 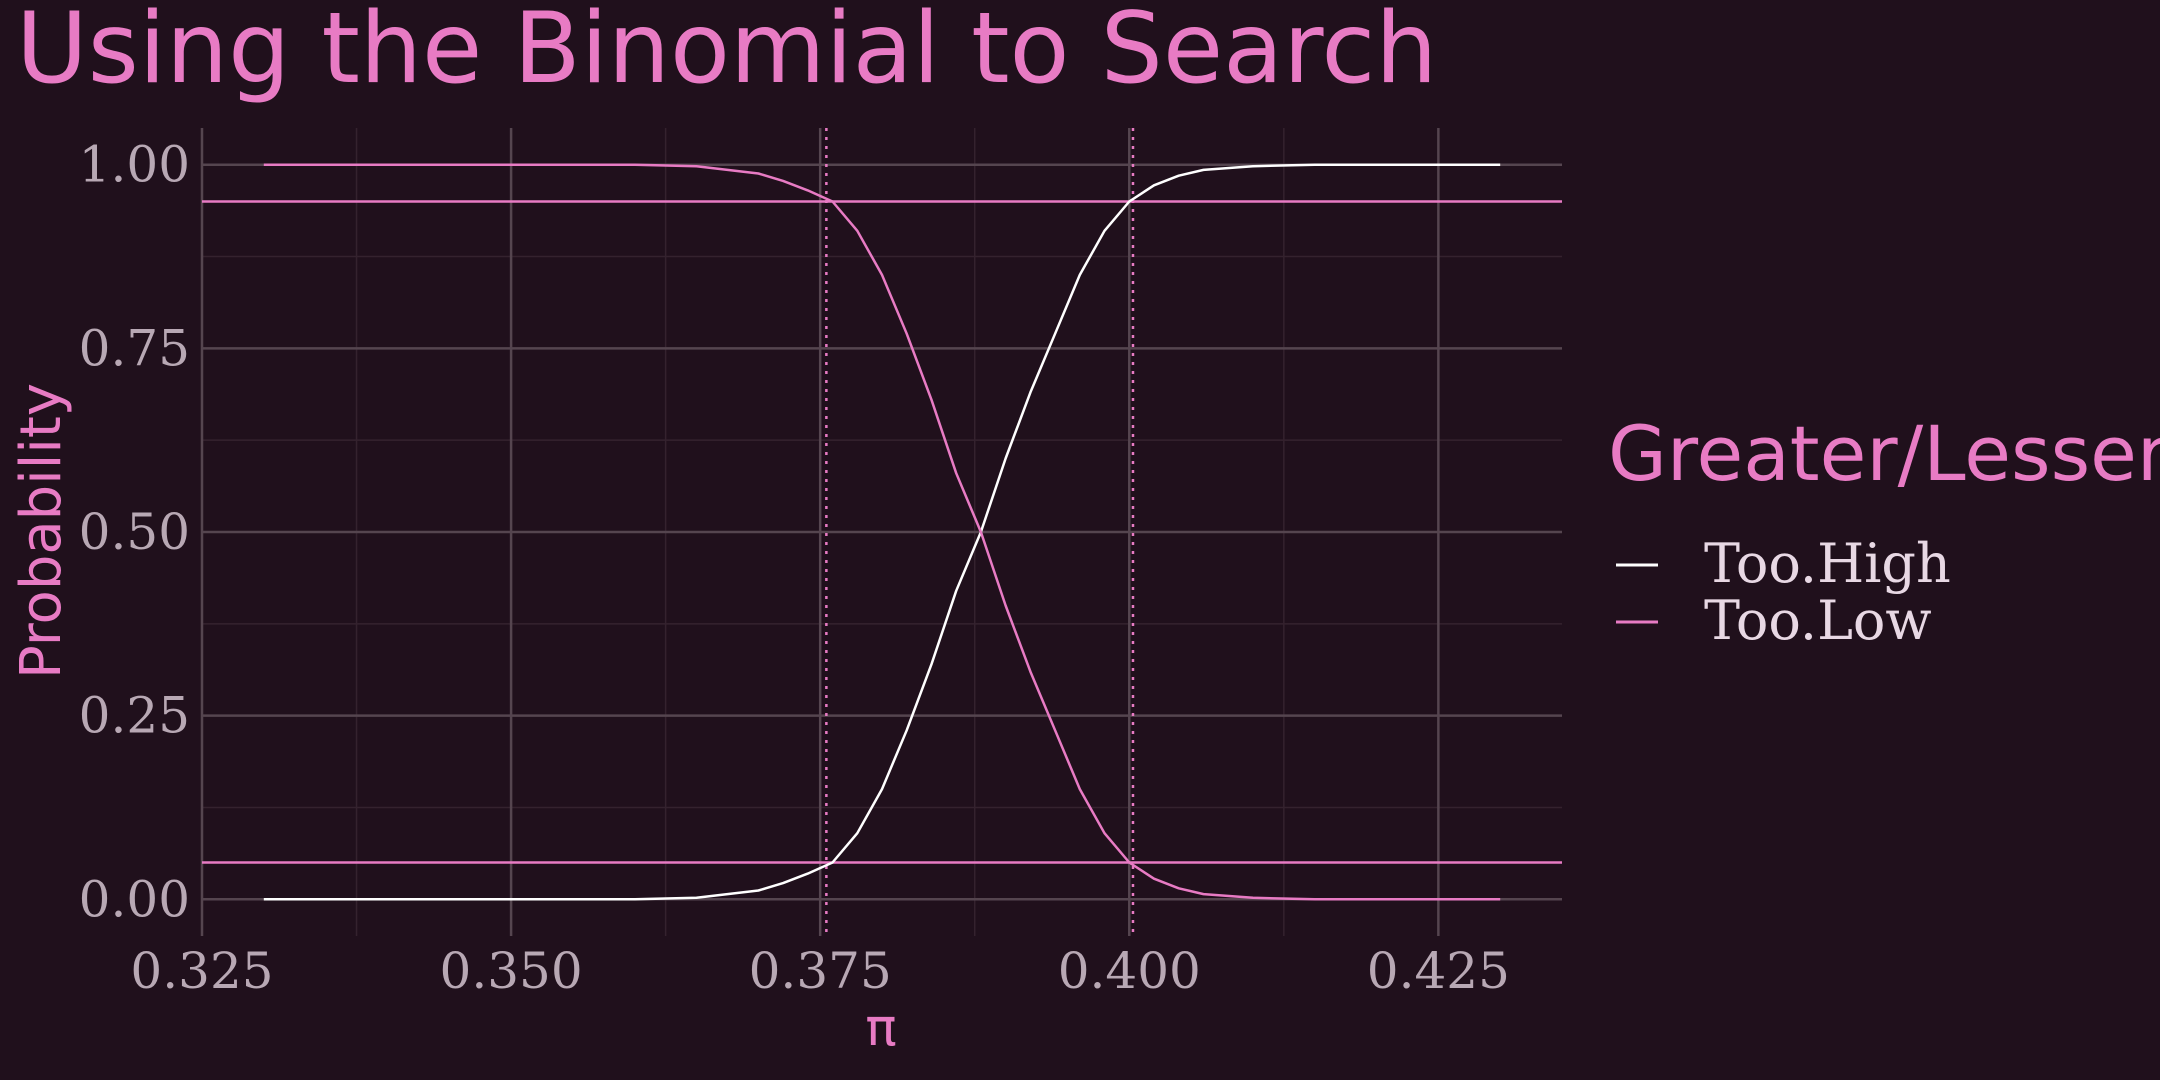 What do you see at coordinates (1818, 620) in the screenshot?
I see `legend-label: Too.Low` at bounding box center [1818, 620].